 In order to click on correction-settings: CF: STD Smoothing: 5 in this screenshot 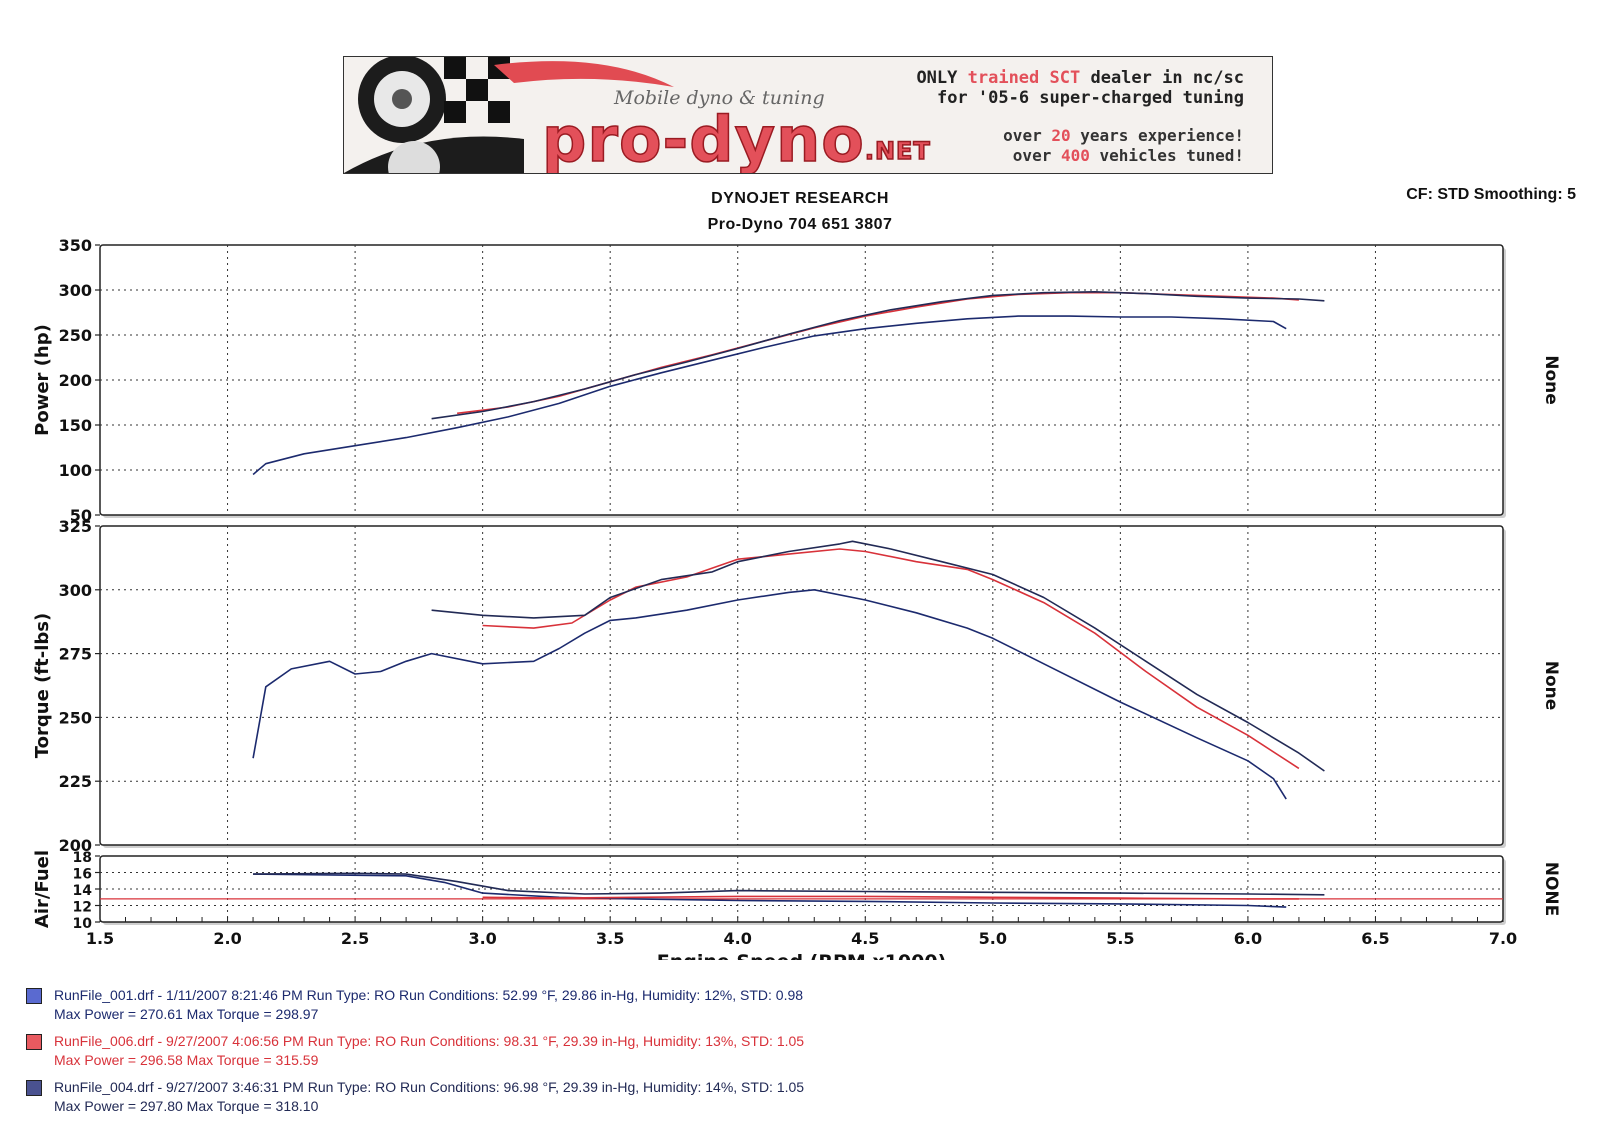, I will do `click(1491, 194)`.